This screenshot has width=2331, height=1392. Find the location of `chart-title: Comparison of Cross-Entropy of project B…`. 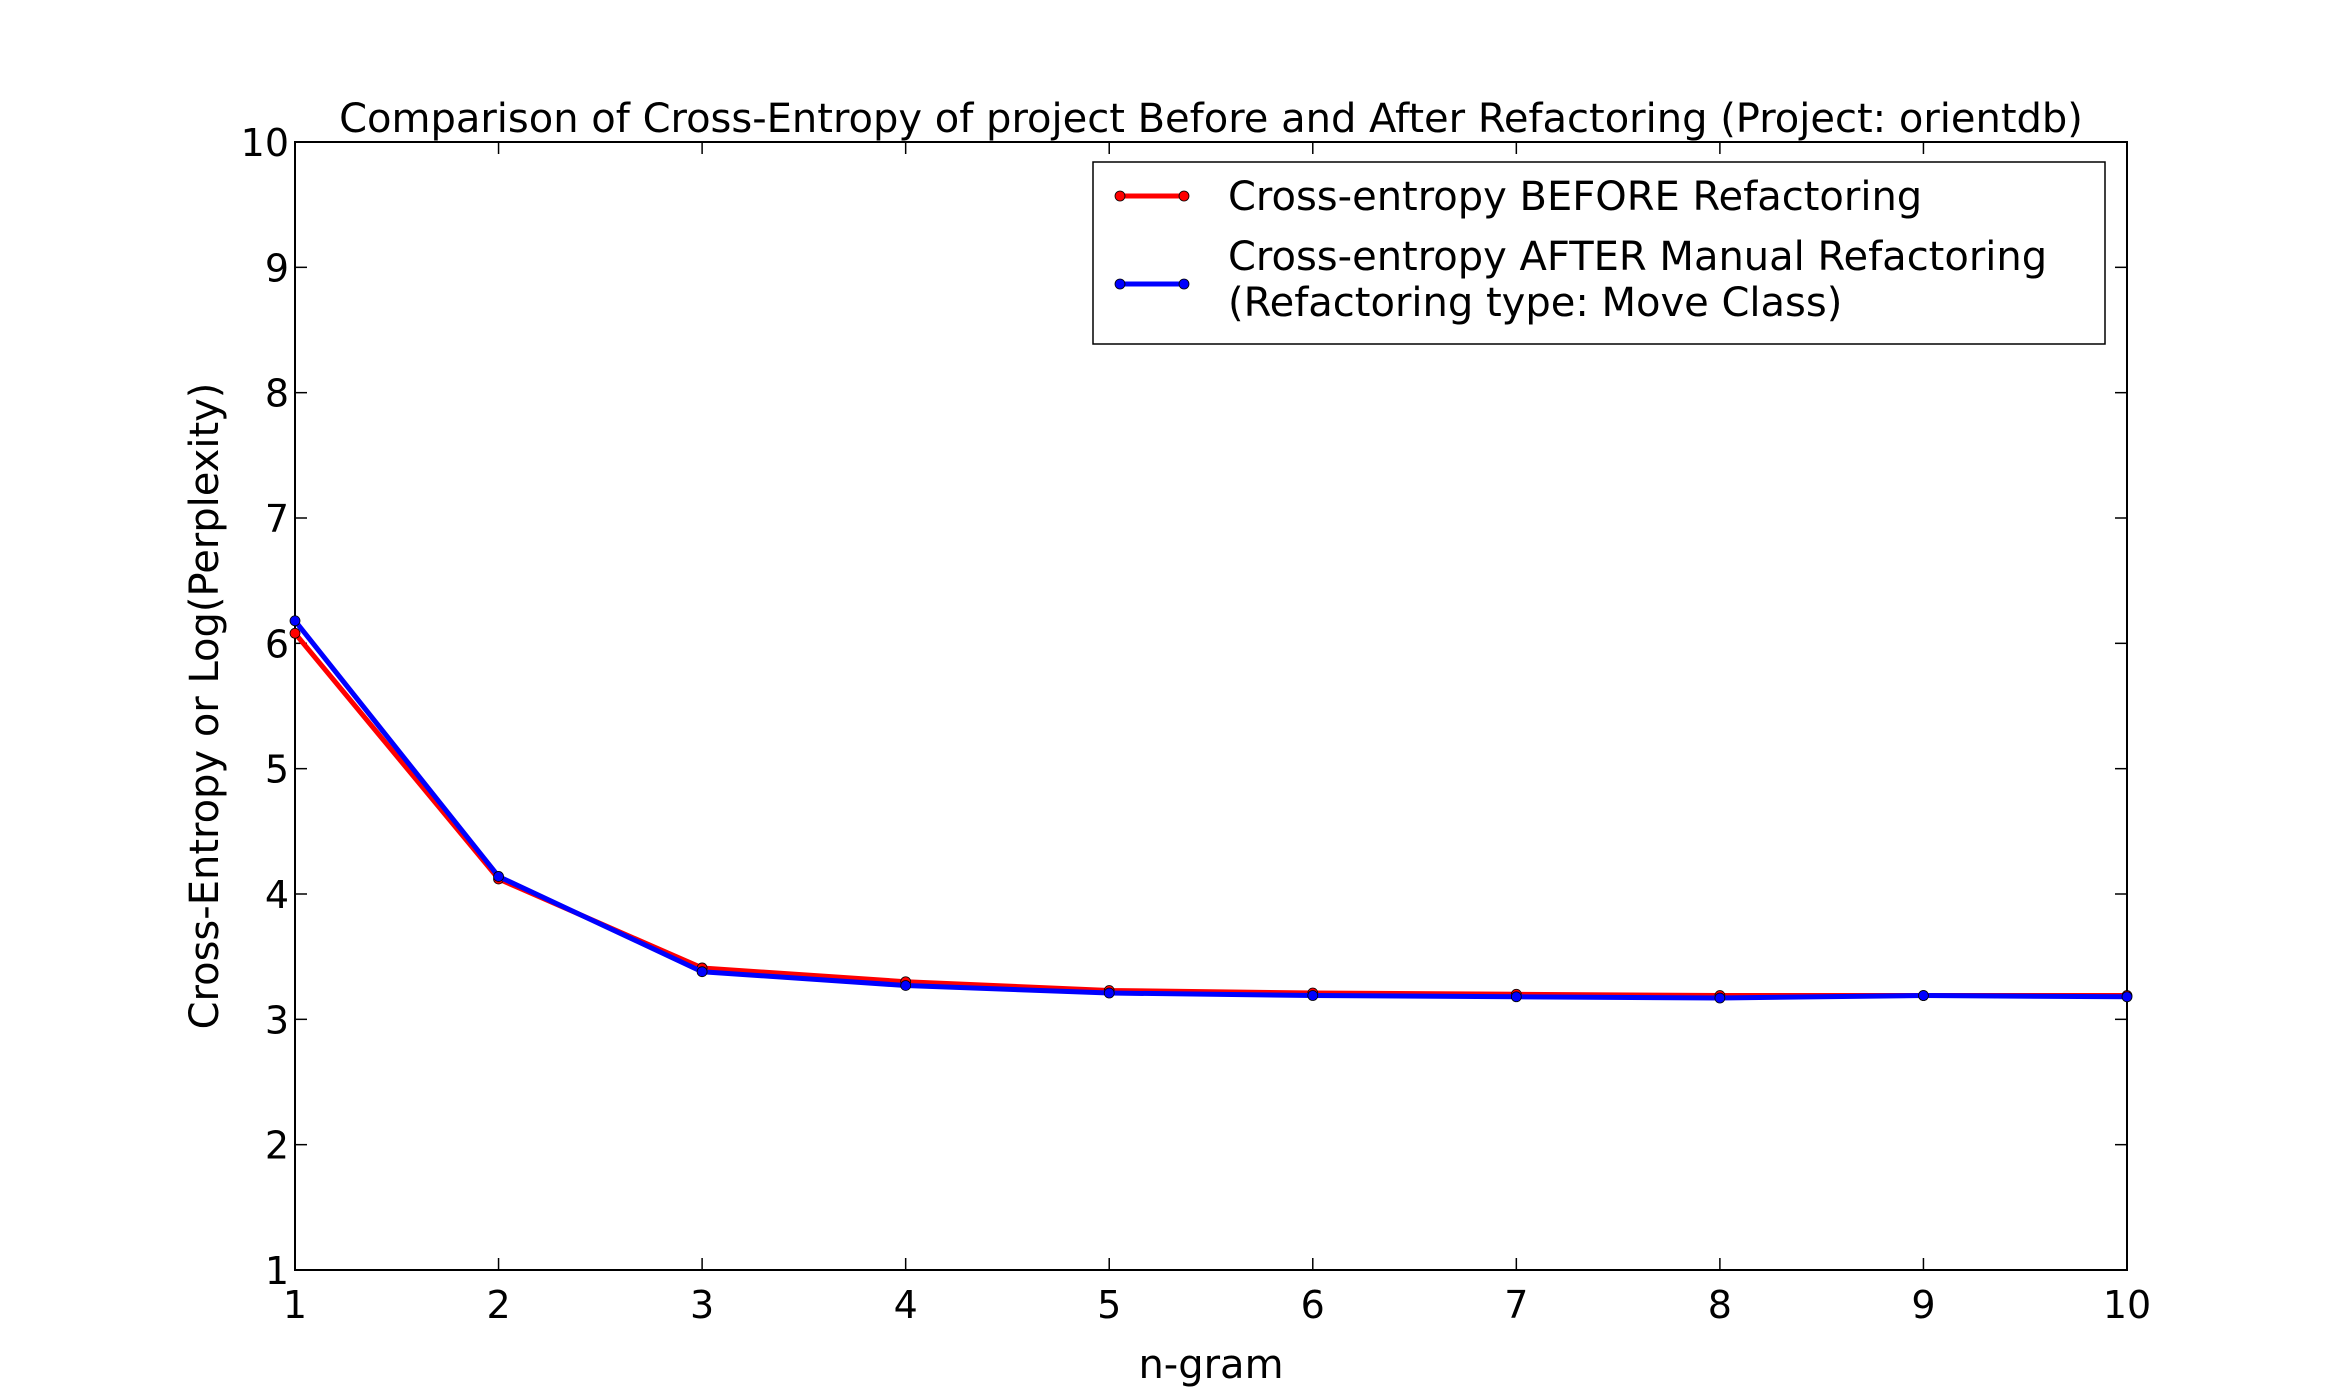

chart-title: Comparison of Cross-Entropy of project B… is located at coordinates (1211, 119).